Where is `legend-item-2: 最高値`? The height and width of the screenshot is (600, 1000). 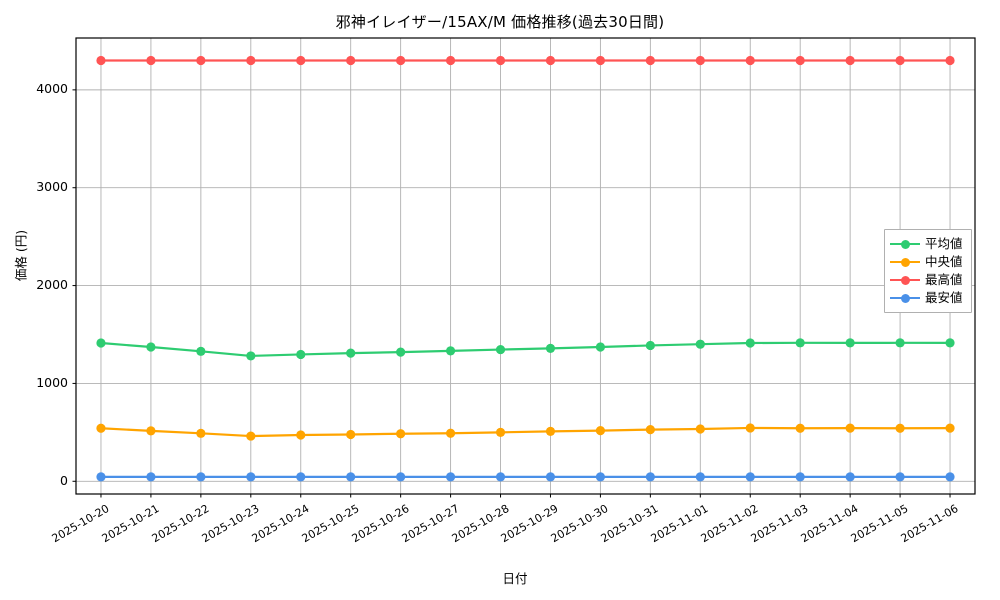
legend-item-2: 最高値 is located at coordinates (927, 280).